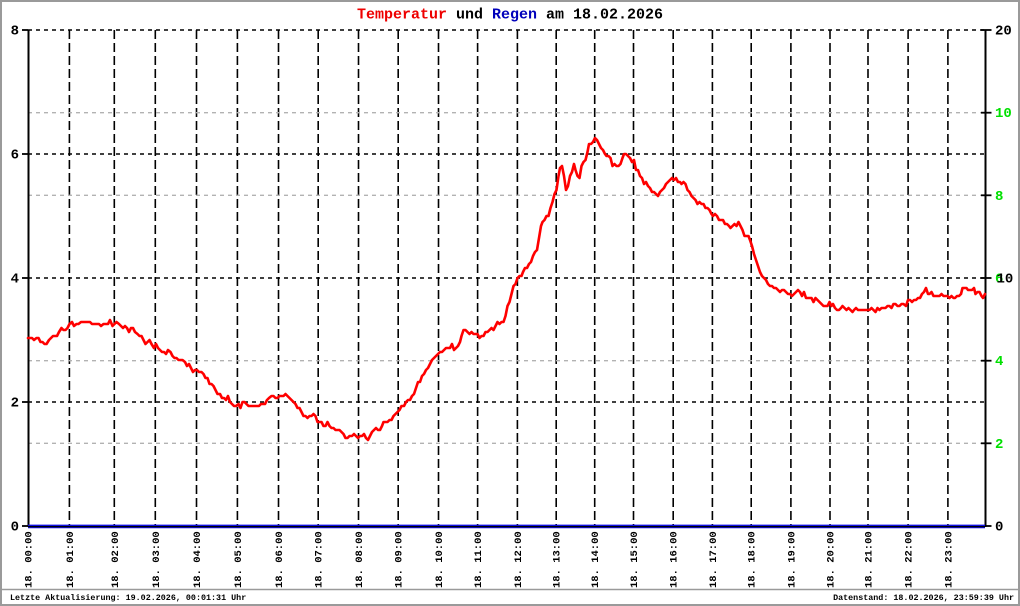  Describe the element at coordinates (923, 598) in the screenshot. I see `svg-text:Datenstand: 18.02.2026, 23:59:: Datenstand: 18.02.2026, 23:59:39 Uhr` at that location.